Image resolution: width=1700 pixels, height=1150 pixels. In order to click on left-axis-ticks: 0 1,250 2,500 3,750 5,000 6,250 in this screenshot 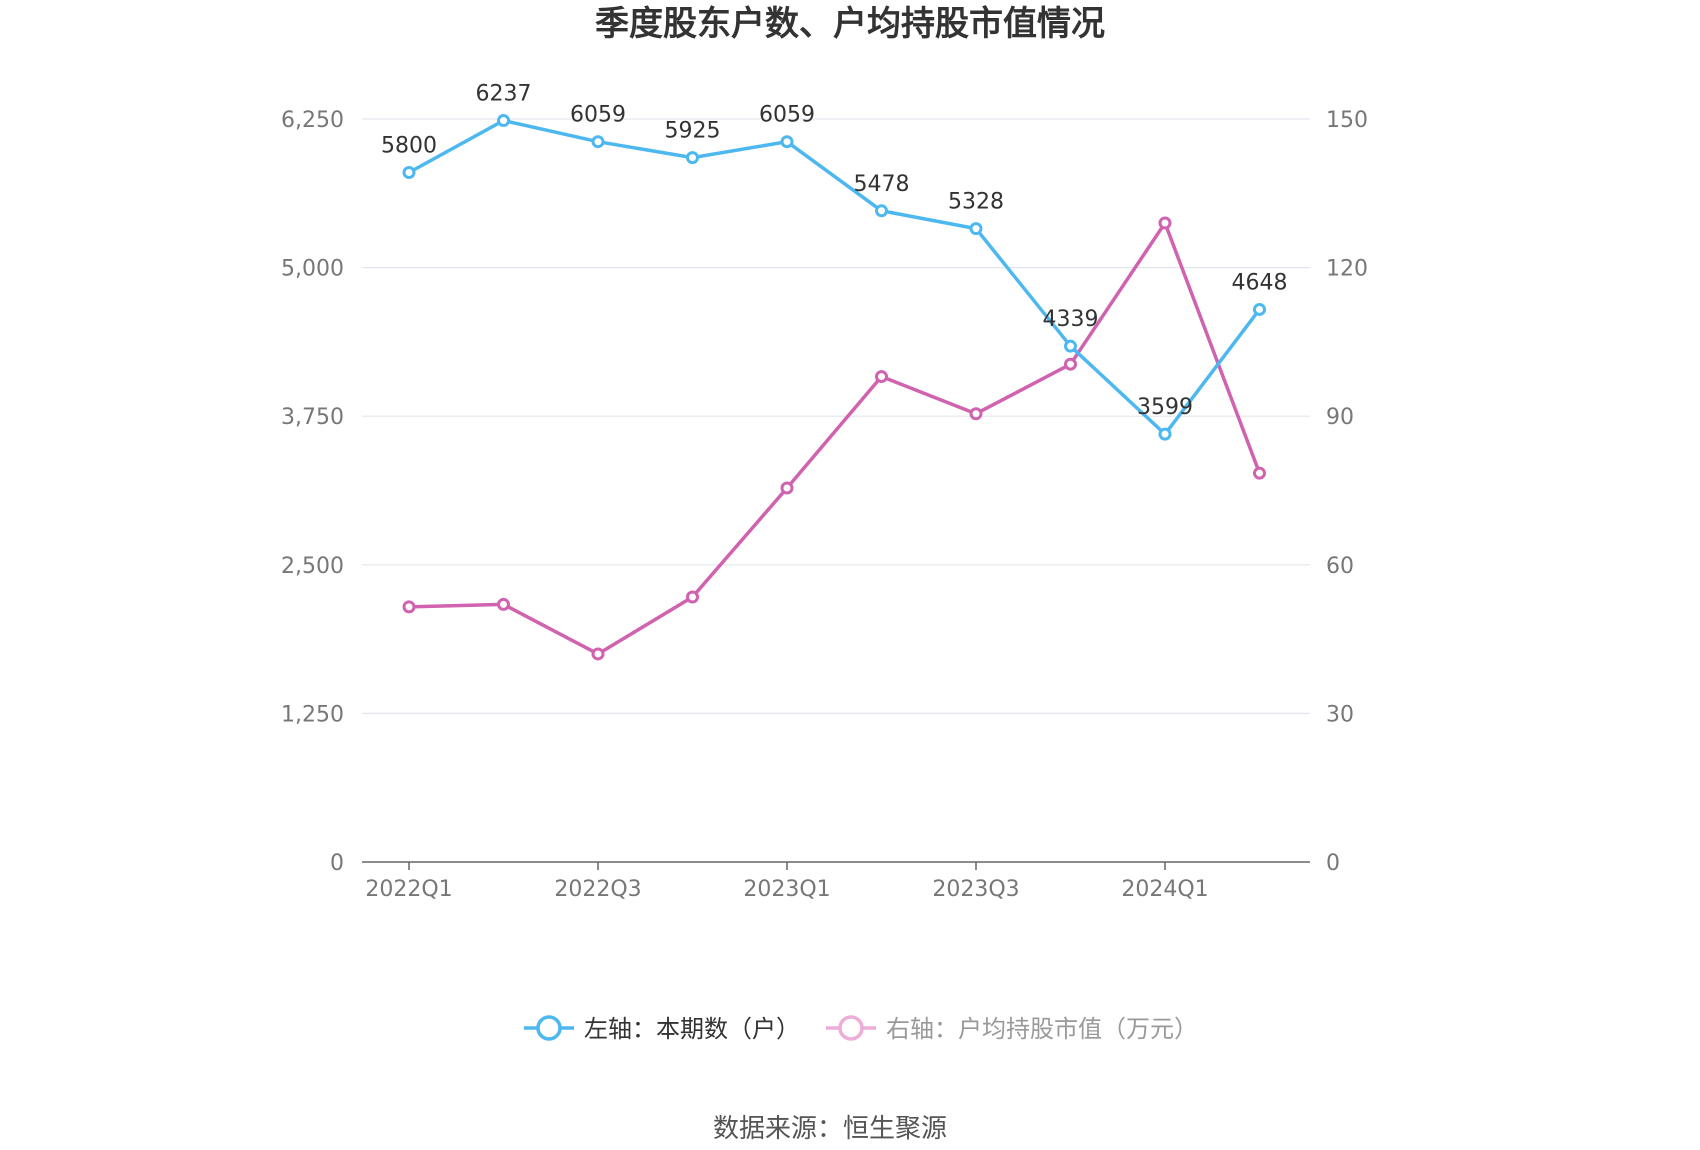, I will do `click(312, 492)`.